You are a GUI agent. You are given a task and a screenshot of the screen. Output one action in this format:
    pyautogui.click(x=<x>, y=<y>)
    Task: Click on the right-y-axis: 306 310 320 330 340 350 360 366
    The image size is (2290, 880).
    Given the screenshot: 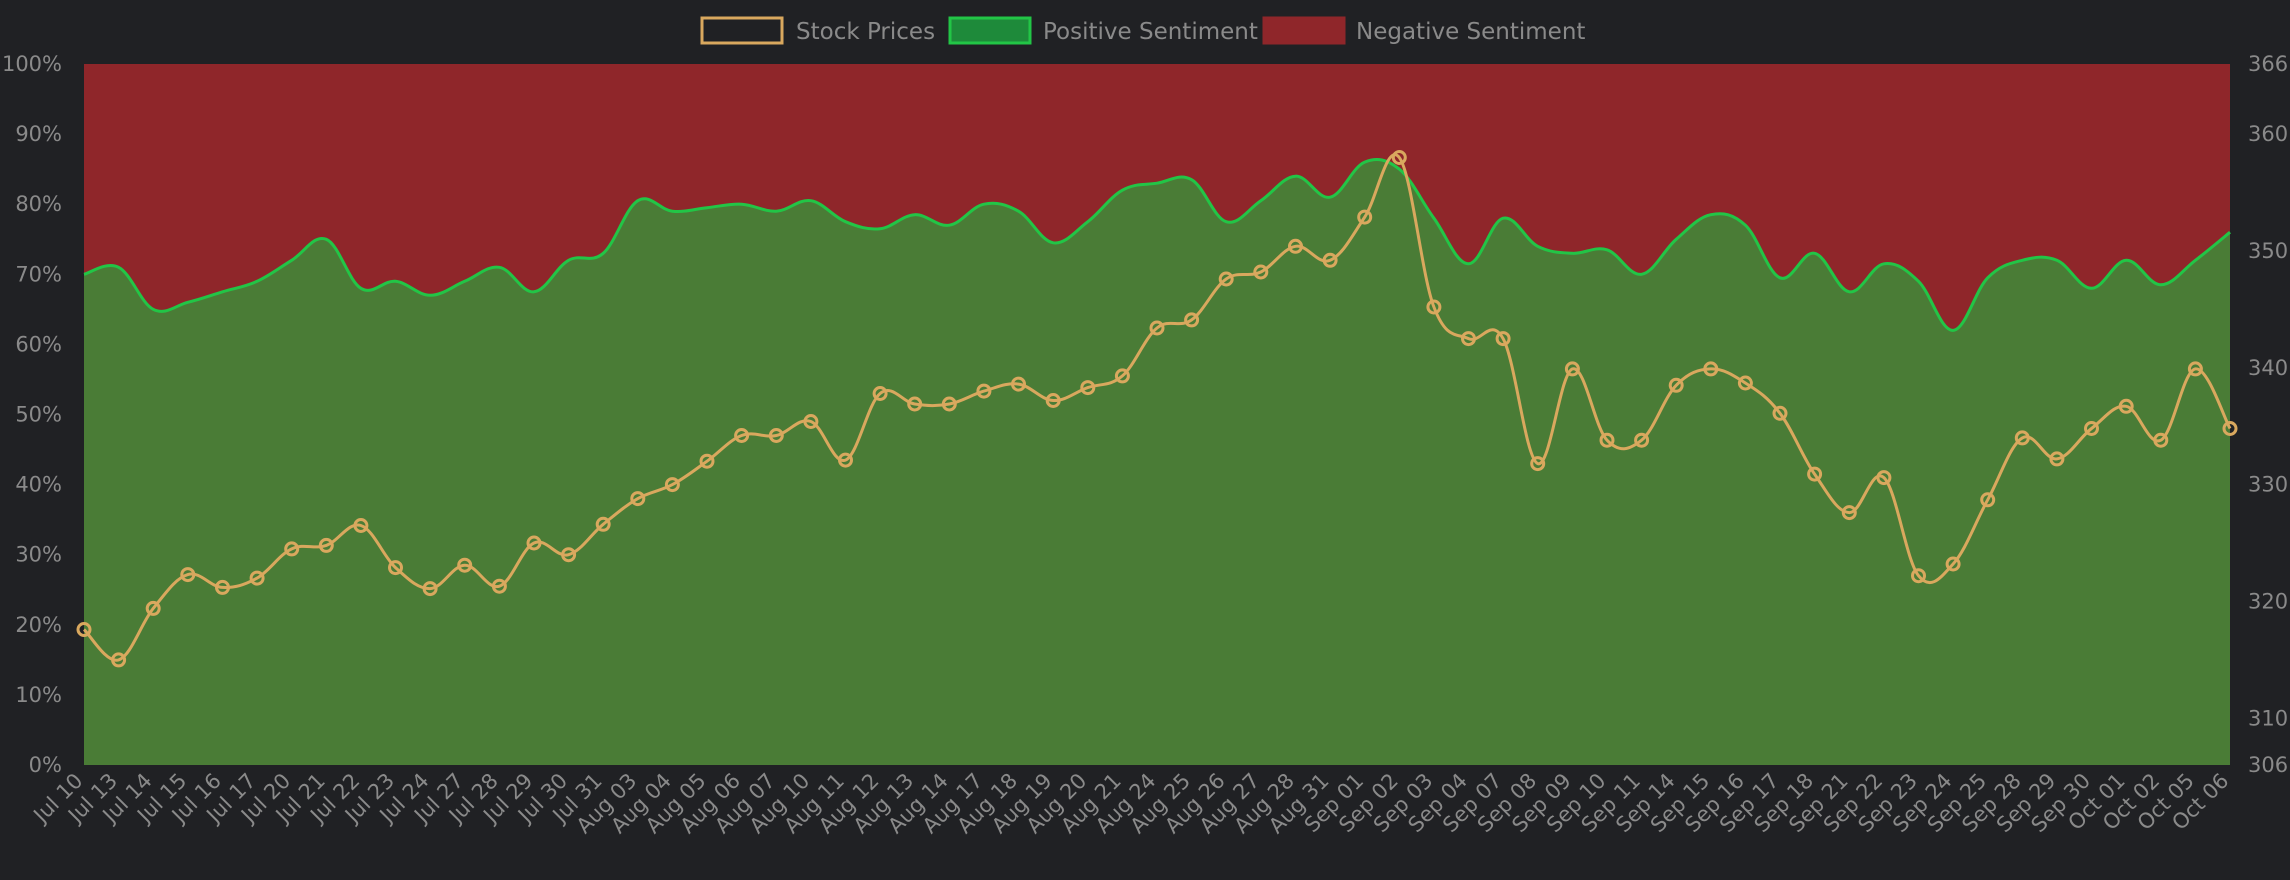 What is the action you would take?
    pyautogui.click(x=2268, y=414)
    